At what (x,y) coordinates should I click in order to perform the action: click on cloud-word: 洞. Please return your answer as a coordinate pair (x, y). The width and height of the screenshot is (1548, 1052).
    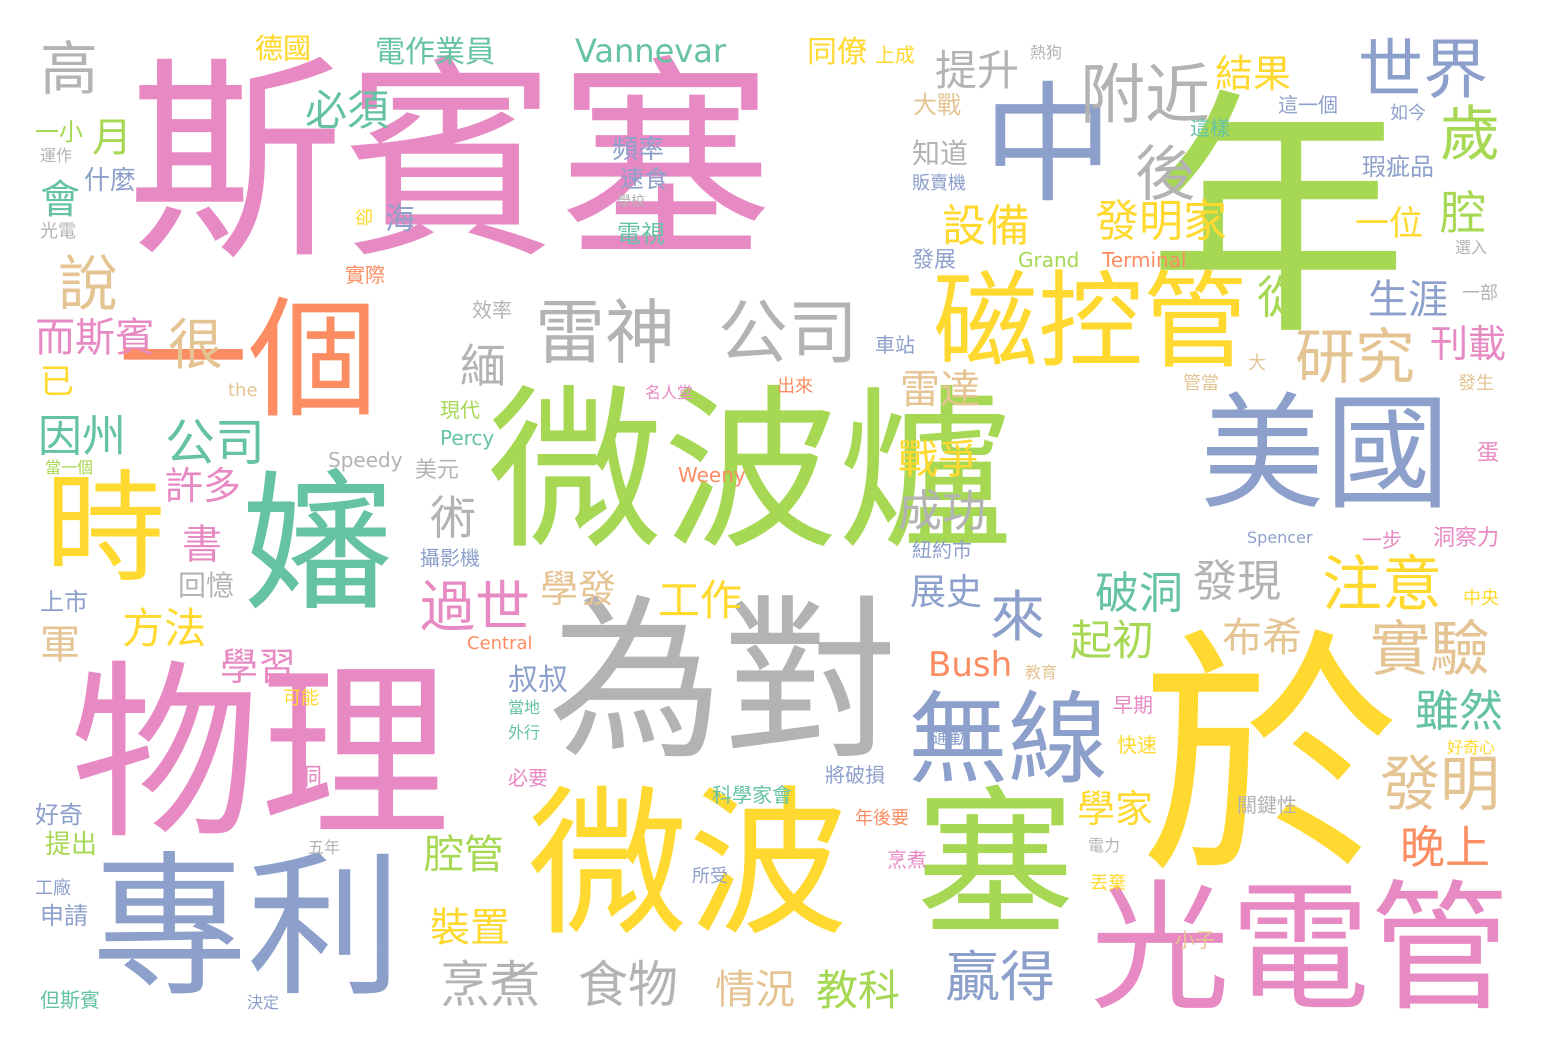
    Looking at the image, I should click on (310, 777).